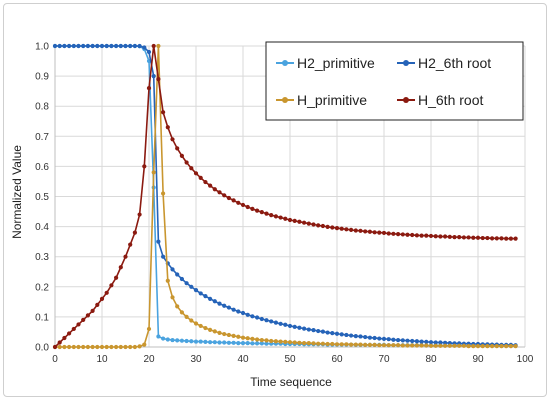  What do you see at coordinates (332, 100) in the screenshot?
I see `legend-label-h-primitive: H_primitive` at bounding box center [332, 100].